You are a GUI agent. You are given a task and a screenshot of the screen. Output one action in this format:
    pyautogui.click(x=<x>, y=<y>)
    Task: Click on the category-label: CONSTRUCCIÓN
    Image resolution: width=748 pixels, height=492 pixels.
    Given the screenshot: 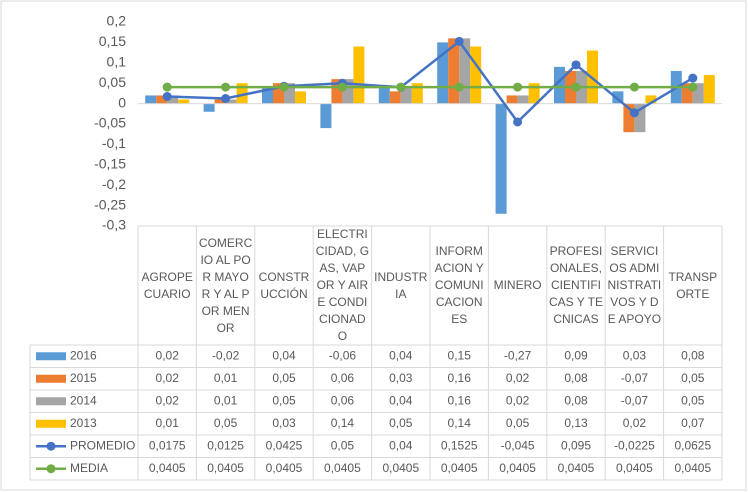 What is the action you would take?
    pyautogui.click(x=284, y=285)
    